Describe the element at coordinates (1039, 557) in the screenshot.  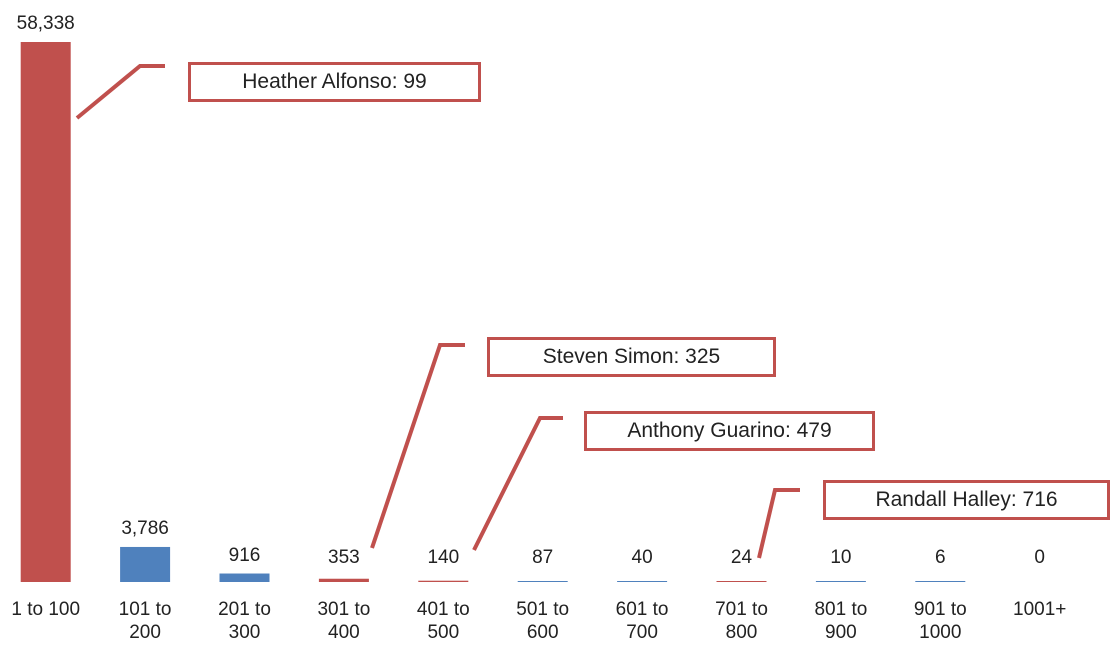
I see `data-label: 0` at that location.